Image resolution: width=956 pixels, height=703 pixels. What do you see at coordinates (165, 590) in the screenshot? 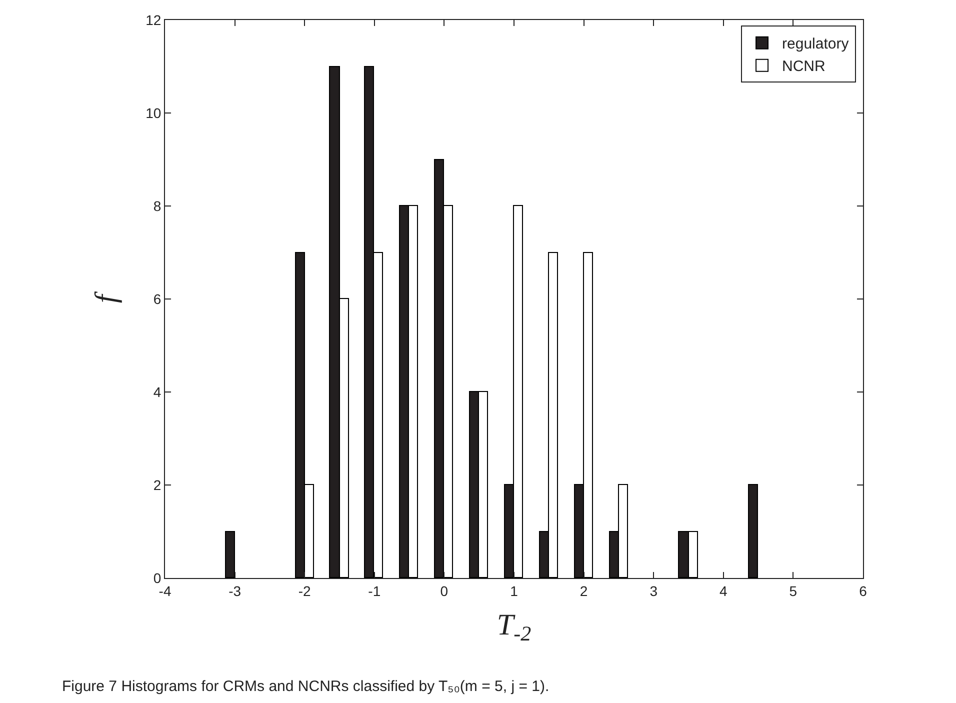
I see `x-tick-label: -4` at bounding box center [165, 590].